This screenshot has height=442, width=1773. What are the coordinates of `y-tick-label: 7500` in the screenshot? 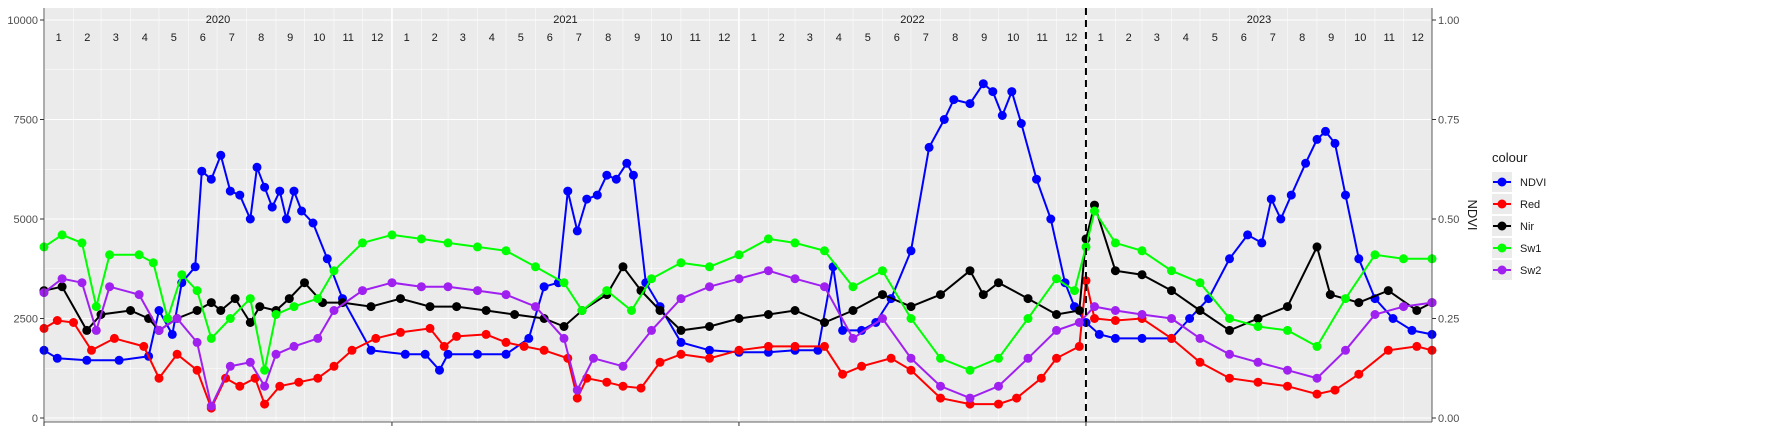 It's located at (26, 121).